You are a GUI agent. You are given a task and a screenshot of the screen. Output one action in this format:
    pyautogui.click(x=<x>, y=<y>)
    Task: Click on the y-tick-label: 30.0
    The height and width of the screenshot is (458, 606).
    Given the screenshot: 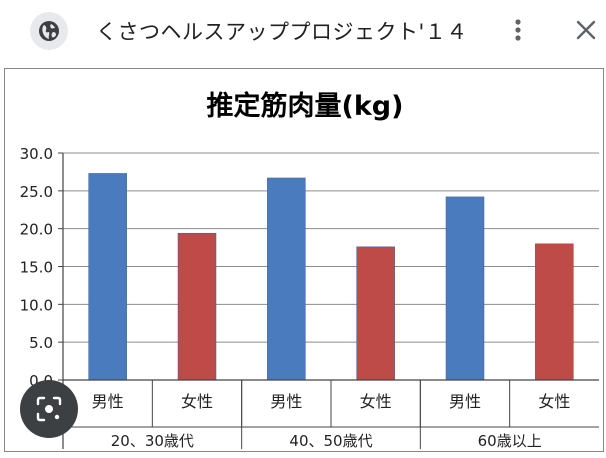 What is the action you would take?
    pyautogui.click(x=36, y=154)
    